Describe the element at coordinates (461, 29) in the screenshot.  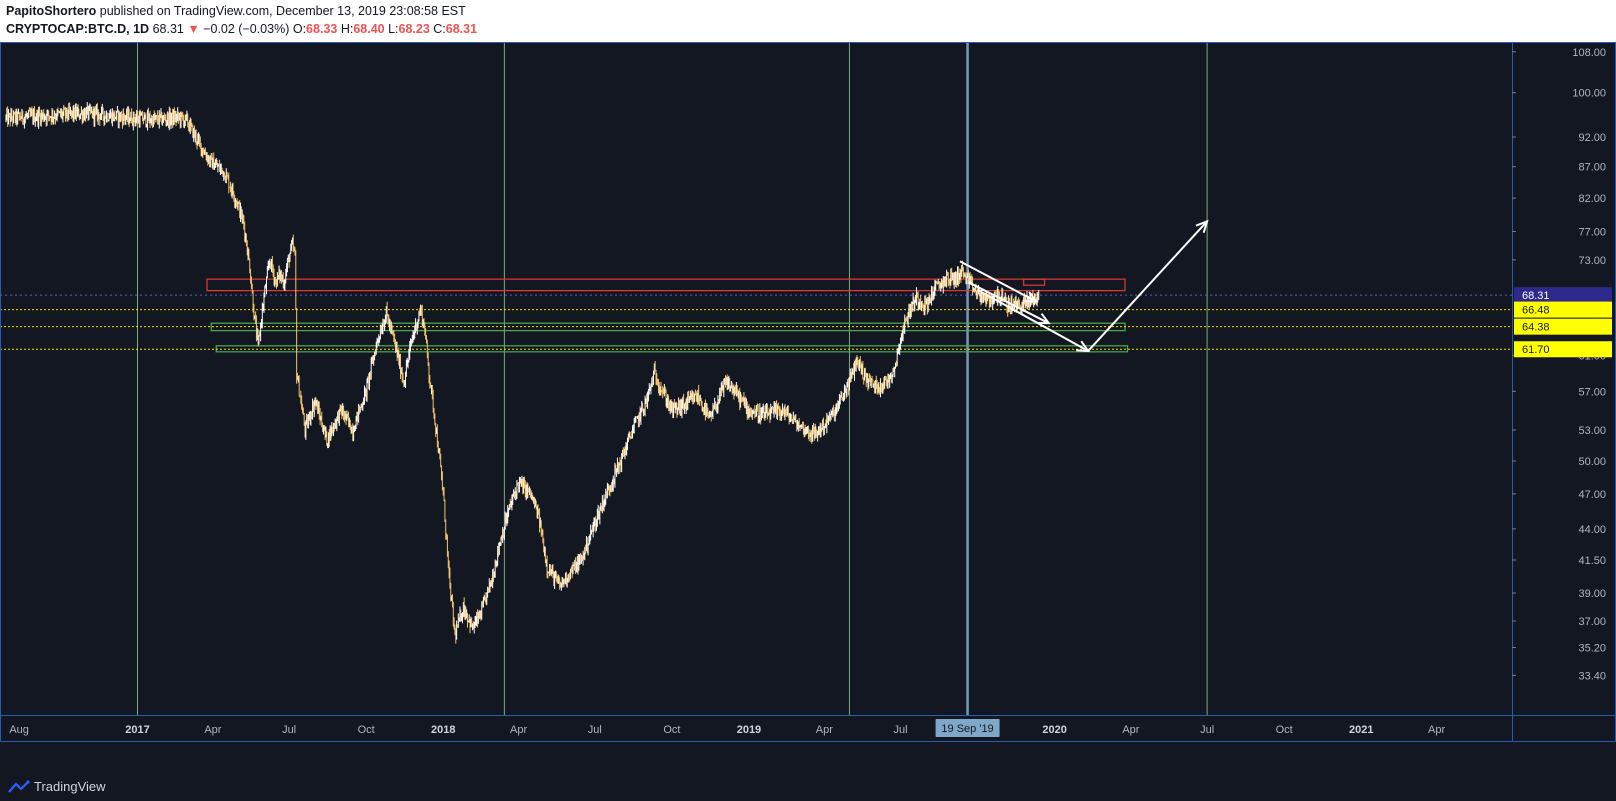
I see `close-value: 68.31` at that location.